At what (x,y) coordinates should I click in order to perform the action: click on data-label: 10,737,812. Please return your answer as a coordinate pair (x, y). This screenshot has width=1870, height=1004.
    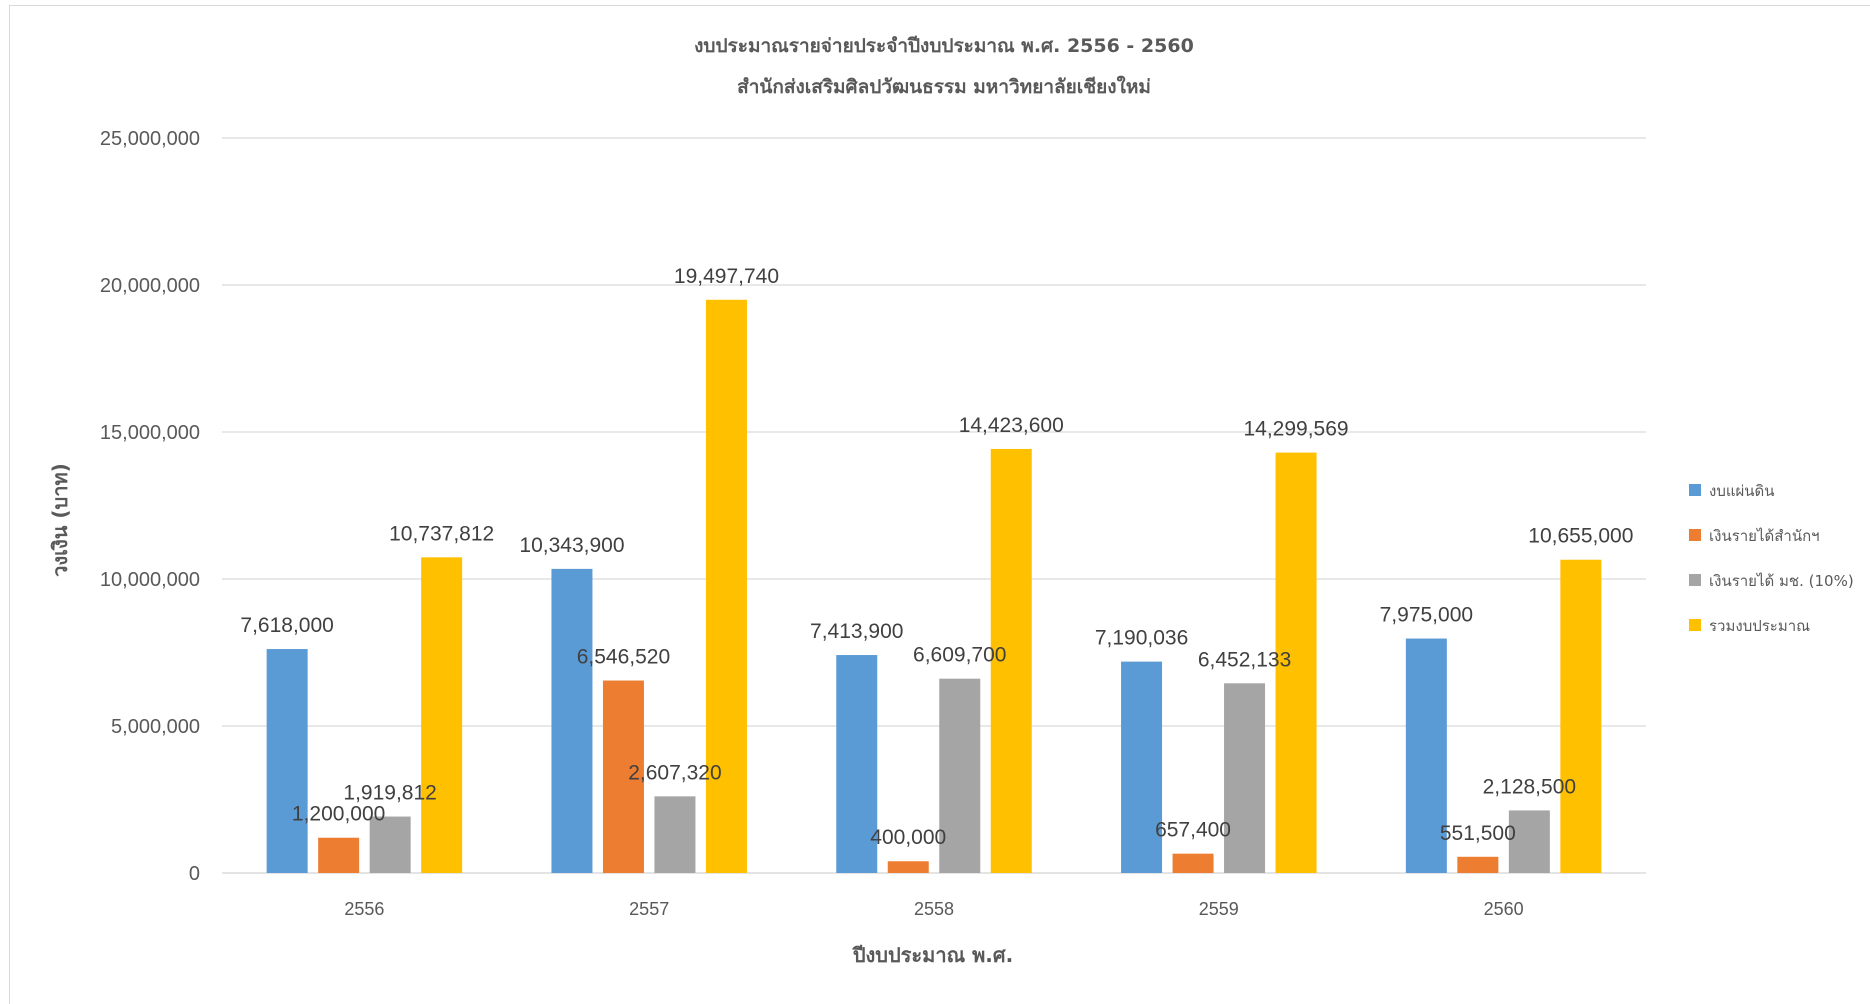
    Looking at the image, I should click on (441, 533).